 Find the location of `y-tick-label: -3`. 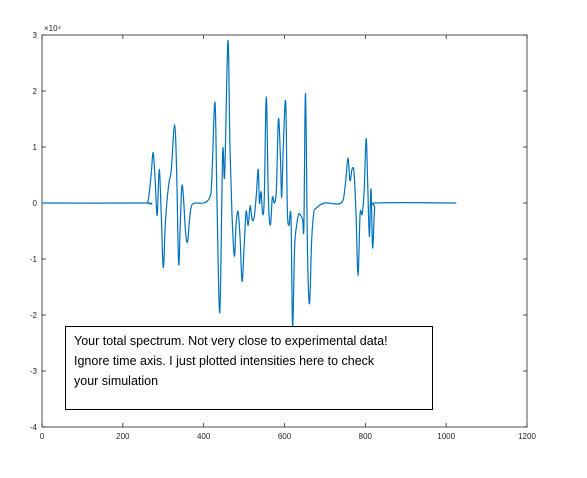

y-tick-label: -3 is located at coordinates (34, 371).